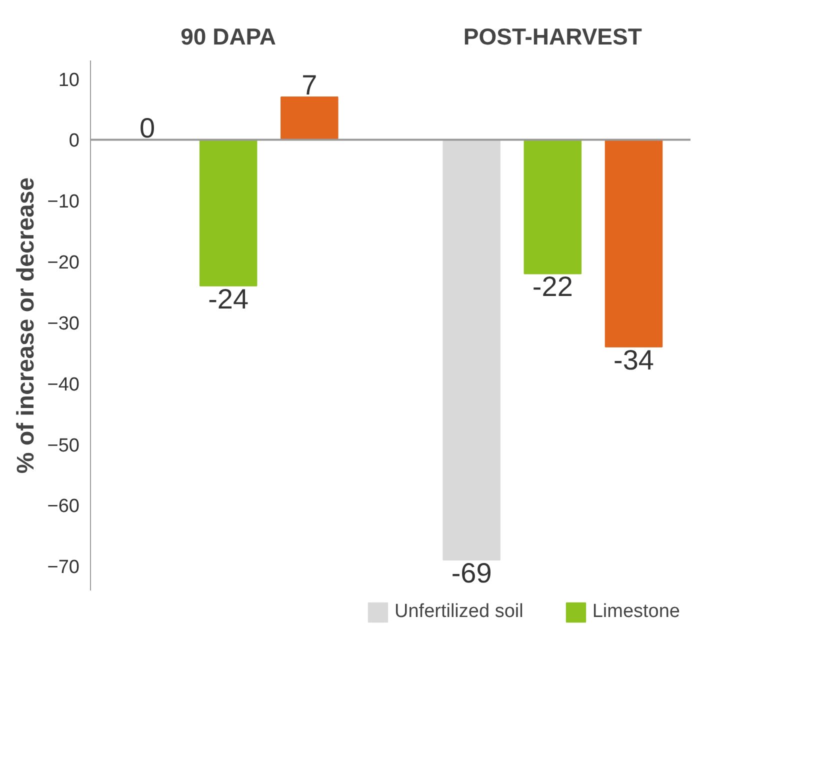 This screenshot has width=826, height=778. I want to click on data-label: -69, so click(471, 572).